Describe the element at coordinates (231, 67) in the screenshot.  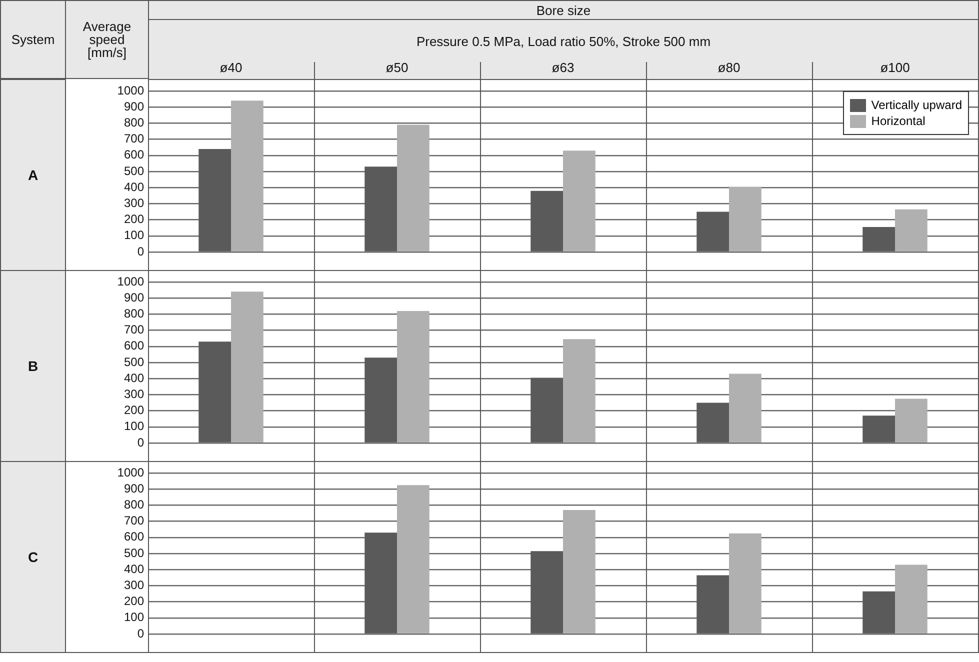
I see `x-tick-label: ø40` at that location.